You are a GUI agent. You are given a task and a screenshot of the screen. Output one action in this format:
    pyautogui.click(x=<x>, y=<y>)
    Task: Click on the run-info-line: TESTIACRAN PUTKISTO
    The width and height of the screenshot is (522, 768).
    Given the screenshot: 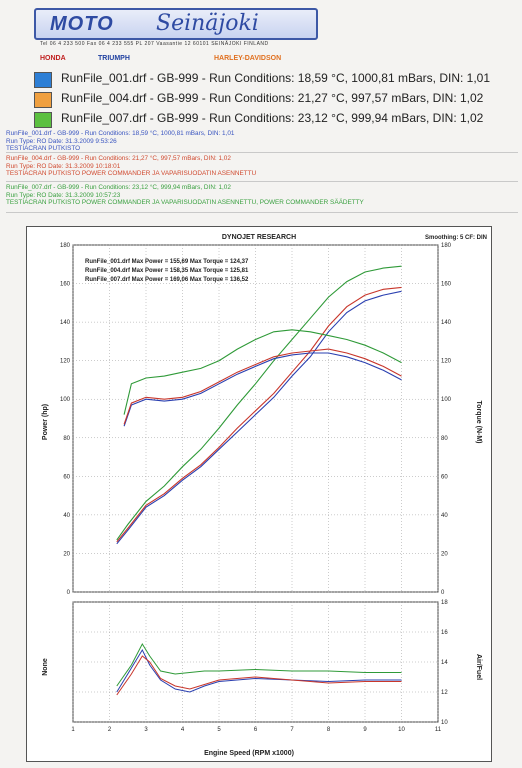 What is the action you would take?
    pyautogui.click(x=43, y=149)
    